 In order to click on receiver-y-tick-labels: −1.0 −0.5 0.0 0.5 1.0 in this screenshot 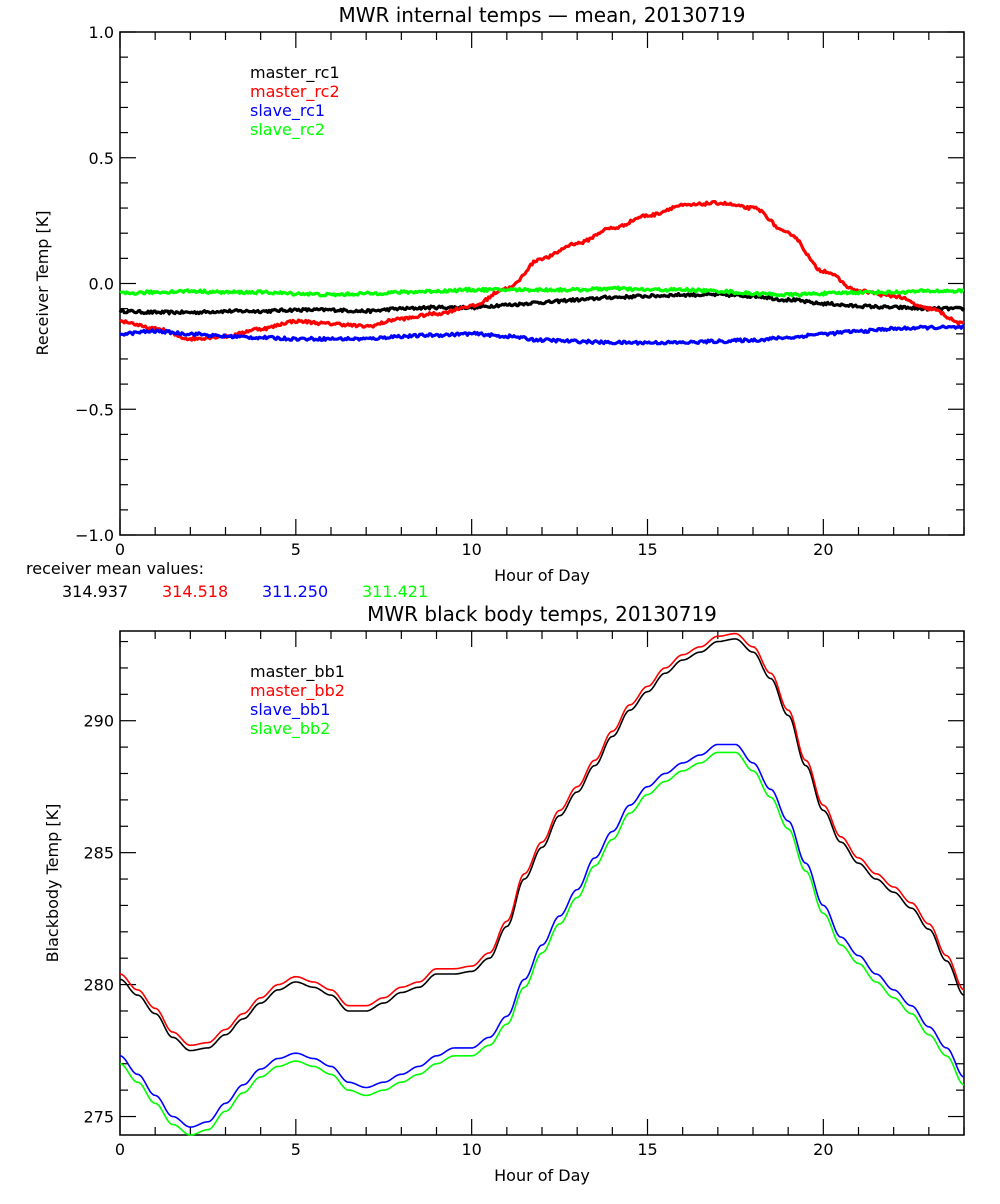, I will do `click(94, 284)`.